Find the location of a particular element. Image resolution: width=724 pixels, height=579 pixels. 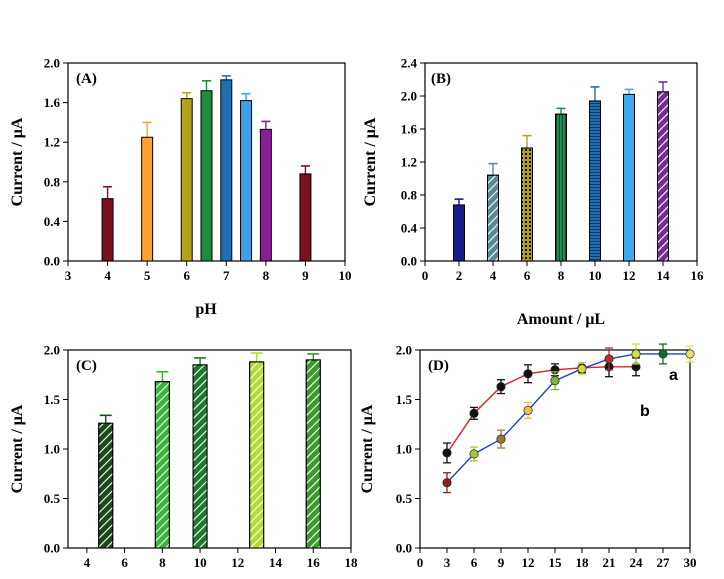

series-line-b is located at coordinates (568, 418).